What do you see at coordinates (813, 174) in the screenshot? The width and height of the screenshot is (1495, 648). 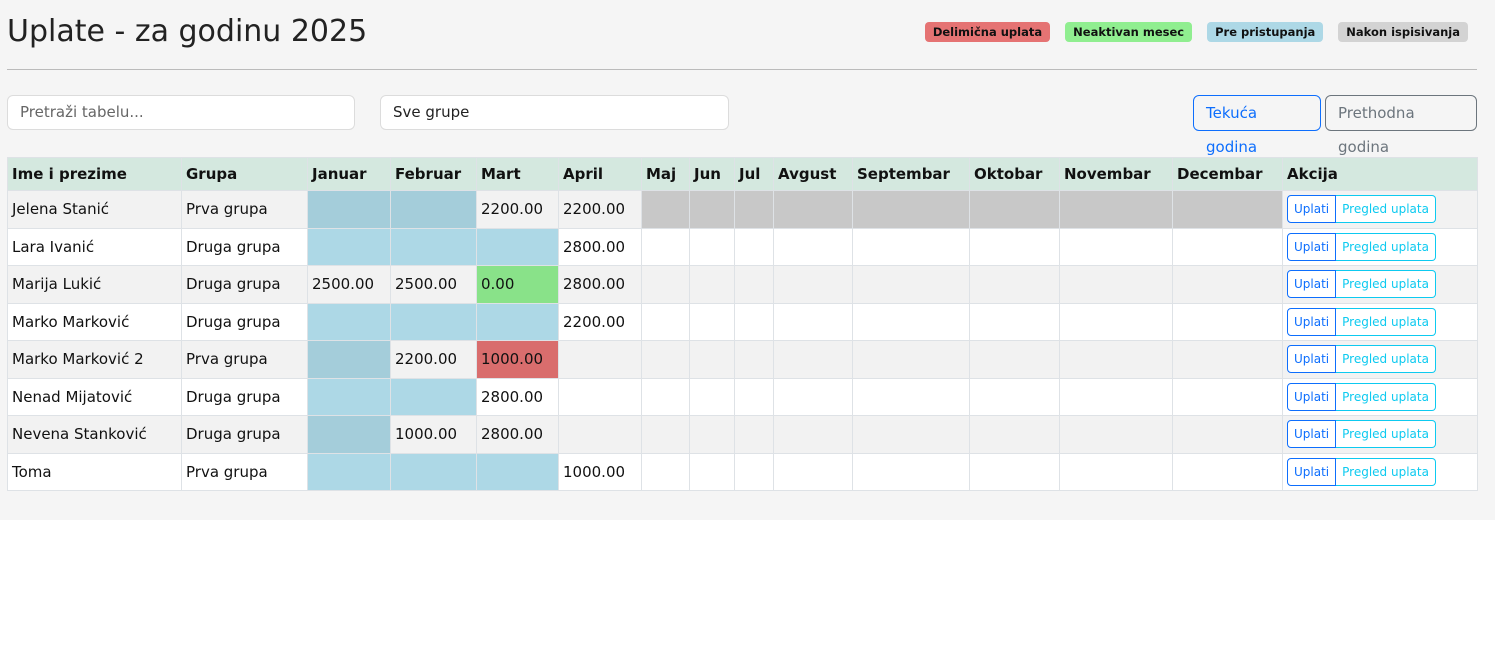 I see `column-header: Avgust` at bounding box center [813, 174].